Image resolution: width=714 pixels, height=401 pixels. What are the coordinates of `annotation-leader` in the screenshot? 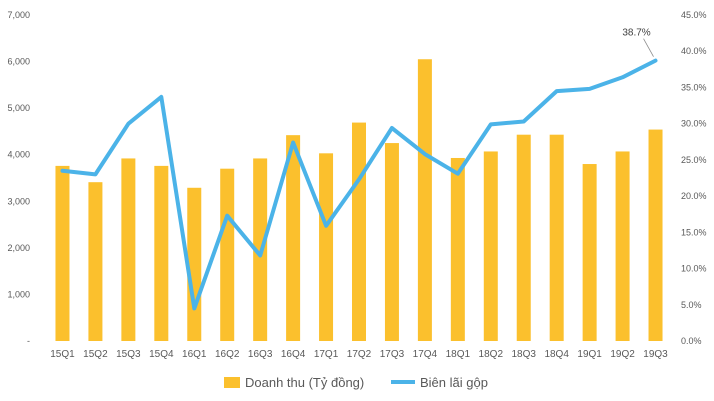 It's located at (648, 47).